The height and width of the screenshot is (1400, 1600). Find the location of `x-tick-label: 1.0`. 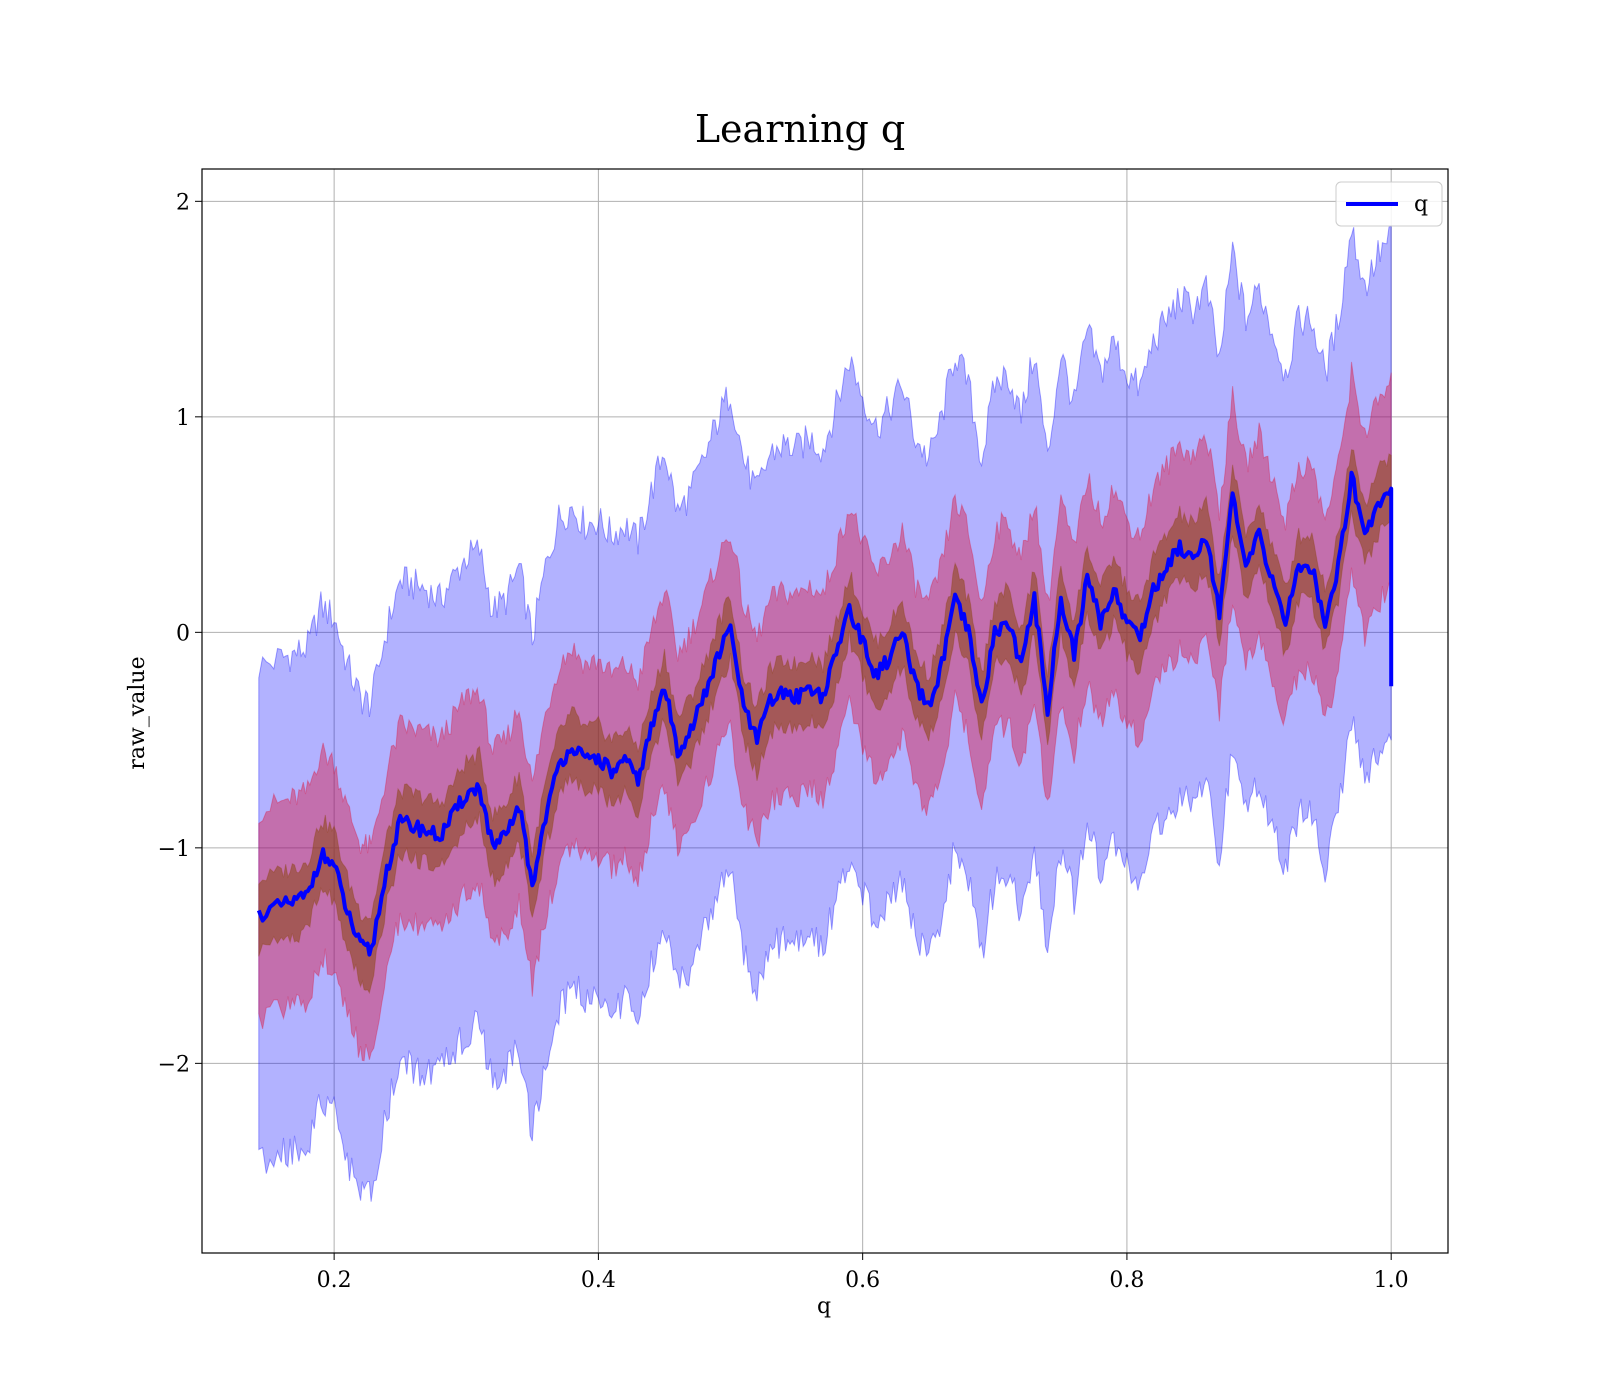

x-tick-label: 1.0 is located at coordinates (1391, 1280).